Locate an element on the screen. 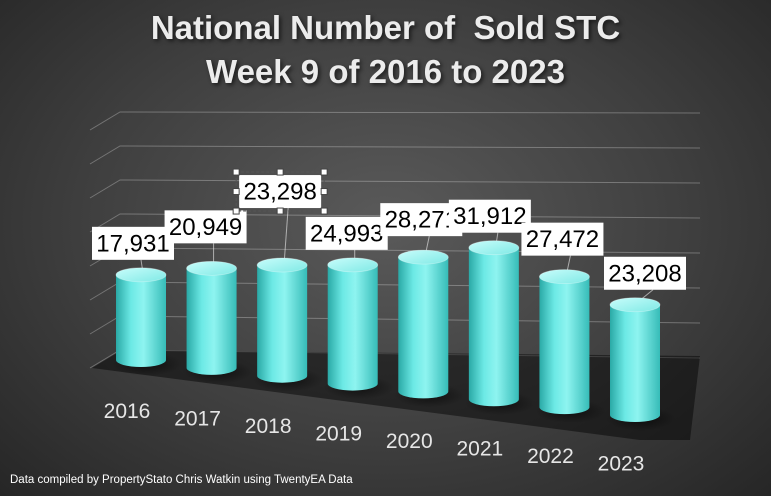 The width and height of the screenshot is (771, 496). data-label-text: 23,208 is located at coordinates (644, 273).